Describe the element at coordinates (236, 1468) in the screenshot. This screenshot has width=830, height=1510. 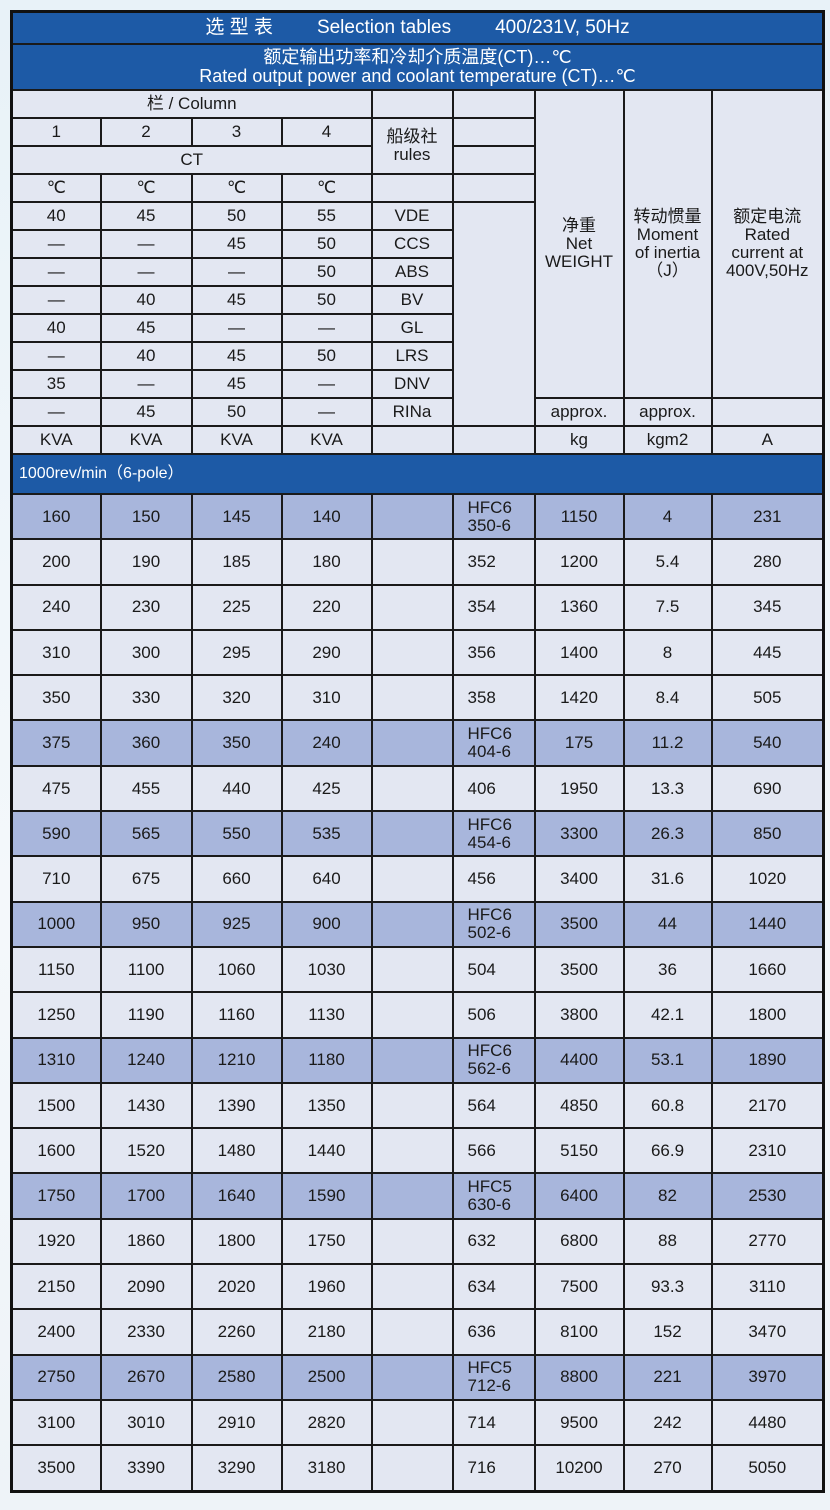
I see `kva-col3: 3290` at that location.